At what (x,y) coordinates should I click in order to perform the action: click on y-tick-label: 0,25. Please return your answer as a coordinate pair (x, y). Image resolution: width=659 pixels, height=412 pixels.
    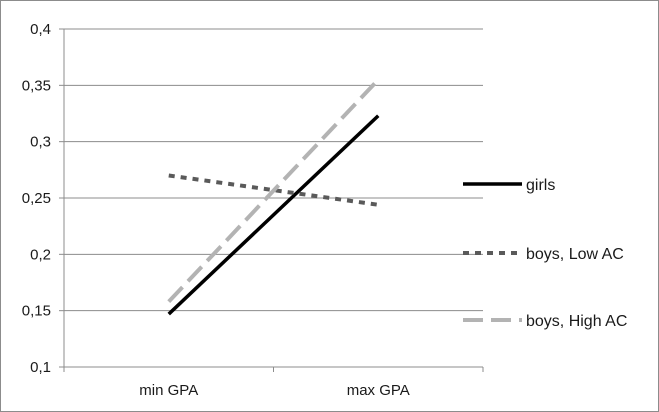
    Looking at the image, I should click on (36, 198).